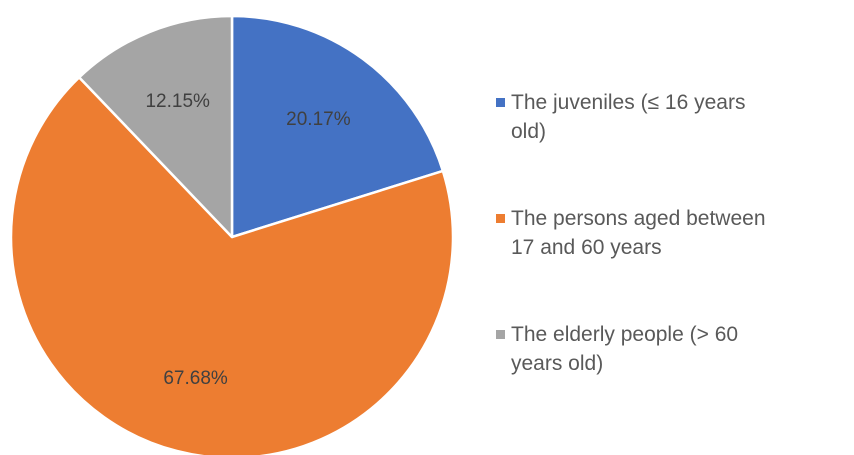 The image size is (854, 455). Describe the element at coordinates (177, 101) in the screenshot. I see `pie-slice-label-elderly: 12.15%` at that location.